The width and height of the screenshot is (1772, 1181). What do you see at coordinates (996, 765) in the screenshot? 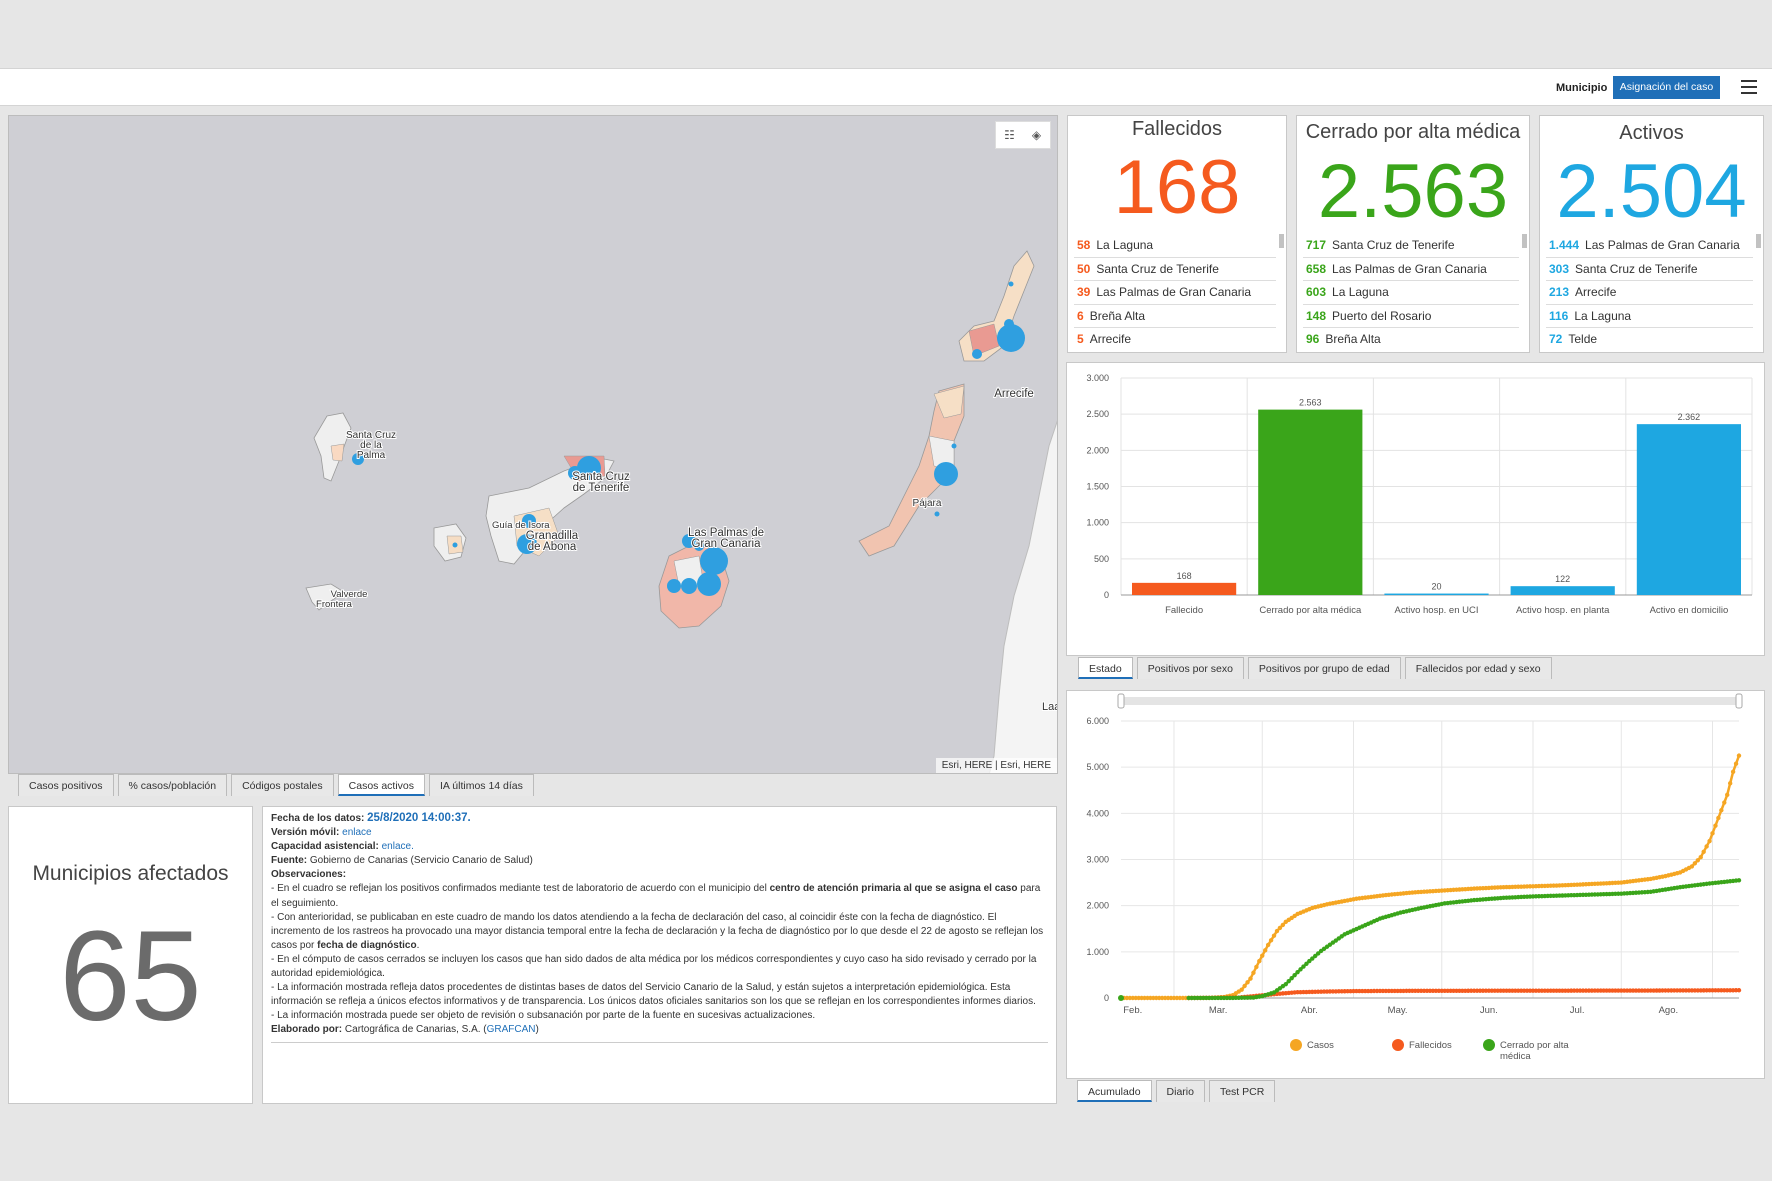
I see `map-attribution: Esri, HERE | Esri, HERE` at bounding box center [996, 765].